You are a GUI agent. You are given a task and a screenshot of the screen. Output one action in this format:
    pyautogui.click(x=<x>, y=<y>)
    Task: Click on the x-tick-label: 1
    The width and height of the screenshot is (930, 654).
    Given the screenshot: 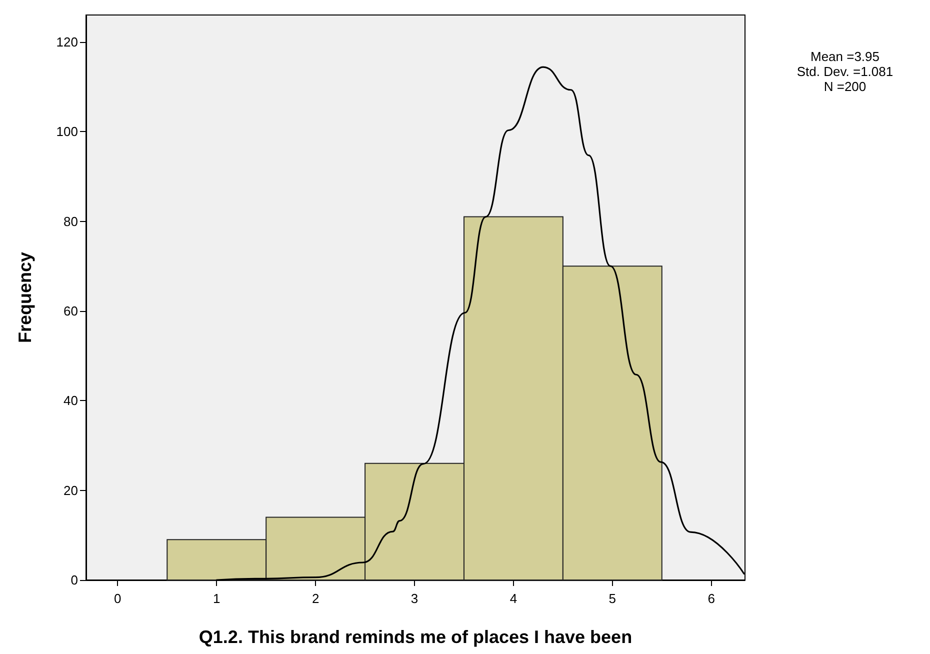 What is the action you would take?
    pyautogui.click(x=216, y=598)
    